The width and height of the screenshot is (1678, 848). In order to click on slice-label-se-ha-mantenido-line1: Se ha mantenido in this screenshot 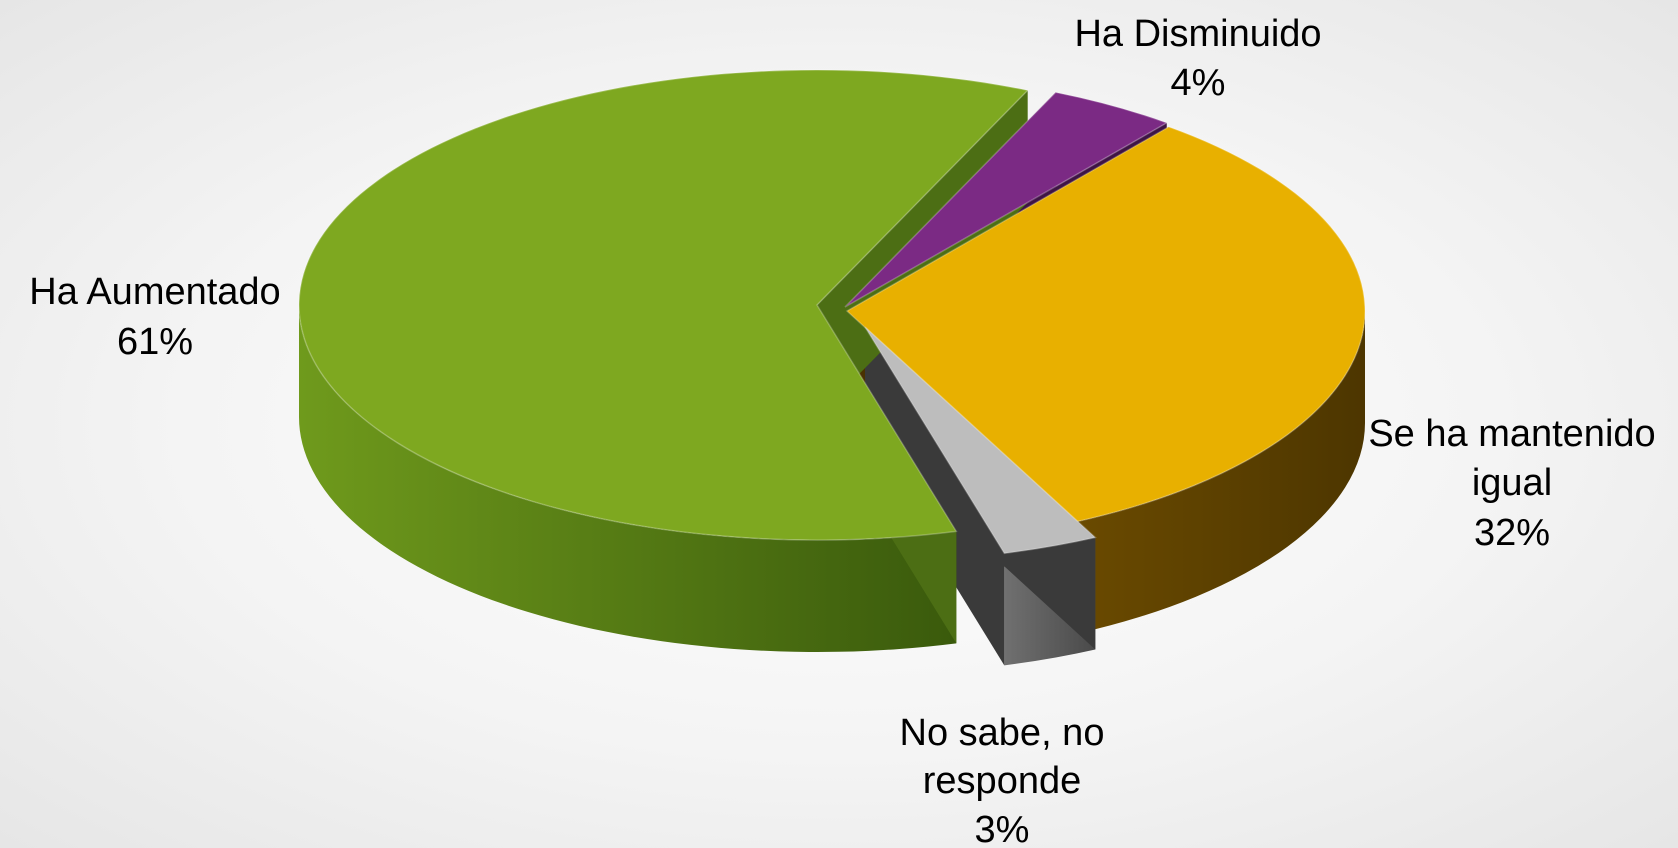, I will do `click(1511, 434)`.